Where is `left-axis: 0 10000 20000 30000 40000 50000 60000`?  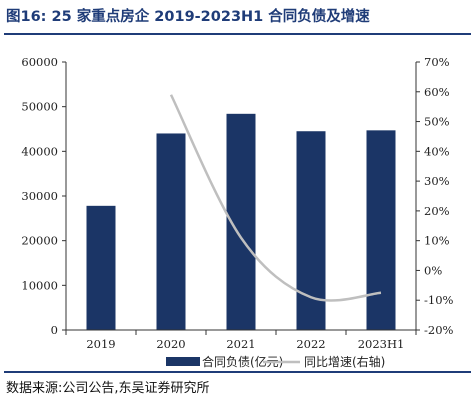 left-axis: 0 10000 20000 30000 40000 50000 60000 is located at coordinates (44, 196).